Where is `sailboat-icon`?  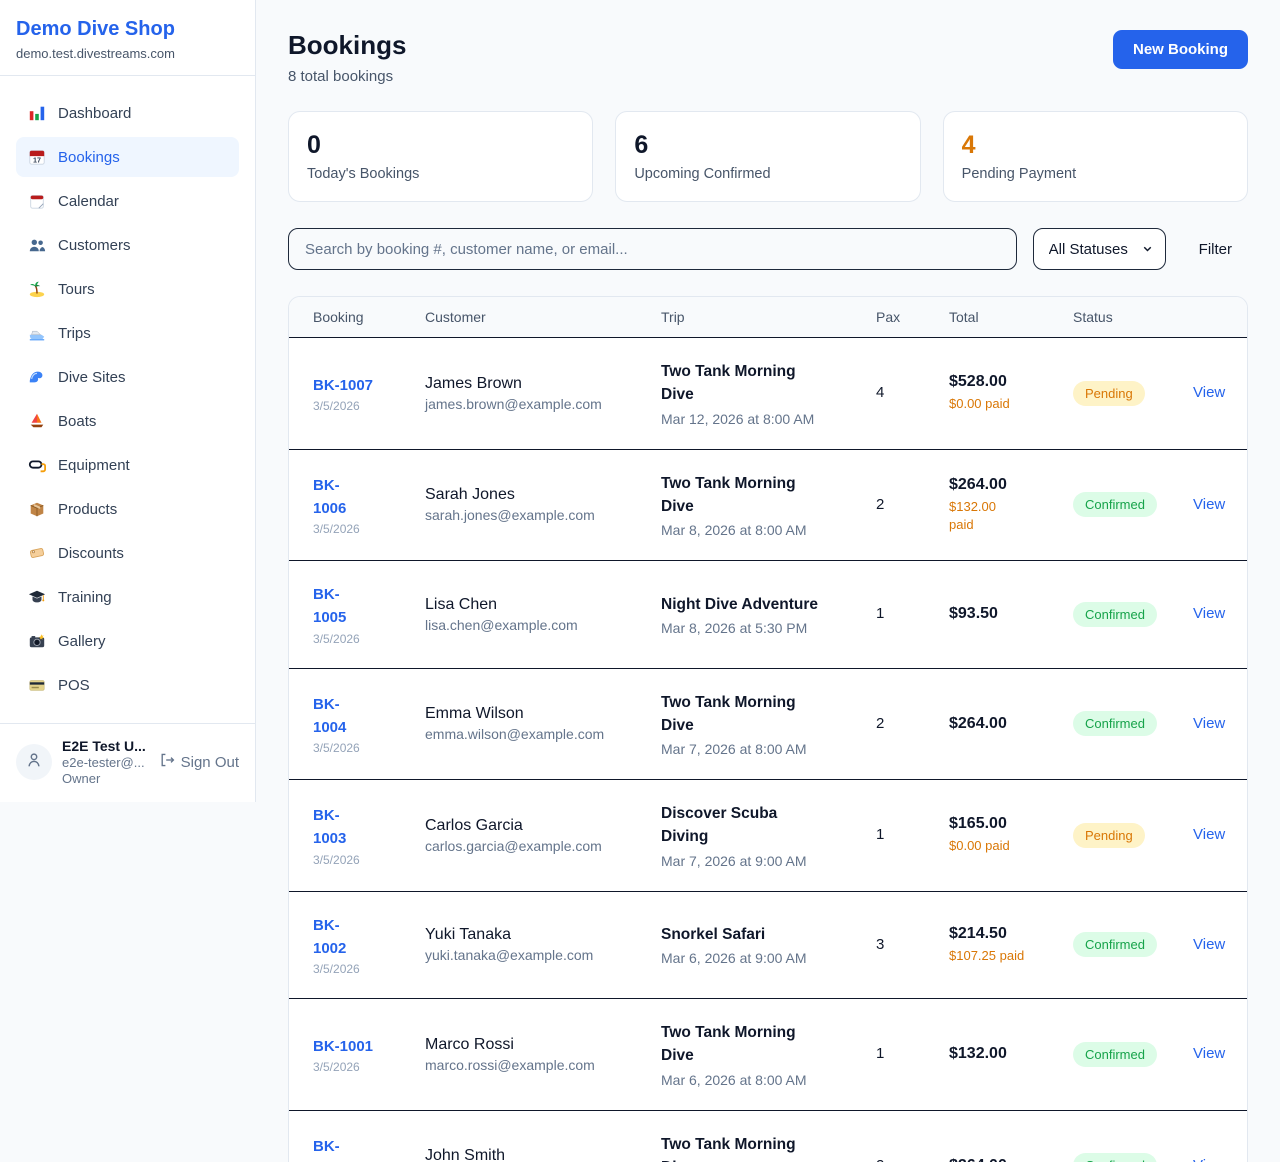
sailboat-icon is located at coordinates (37, 421).